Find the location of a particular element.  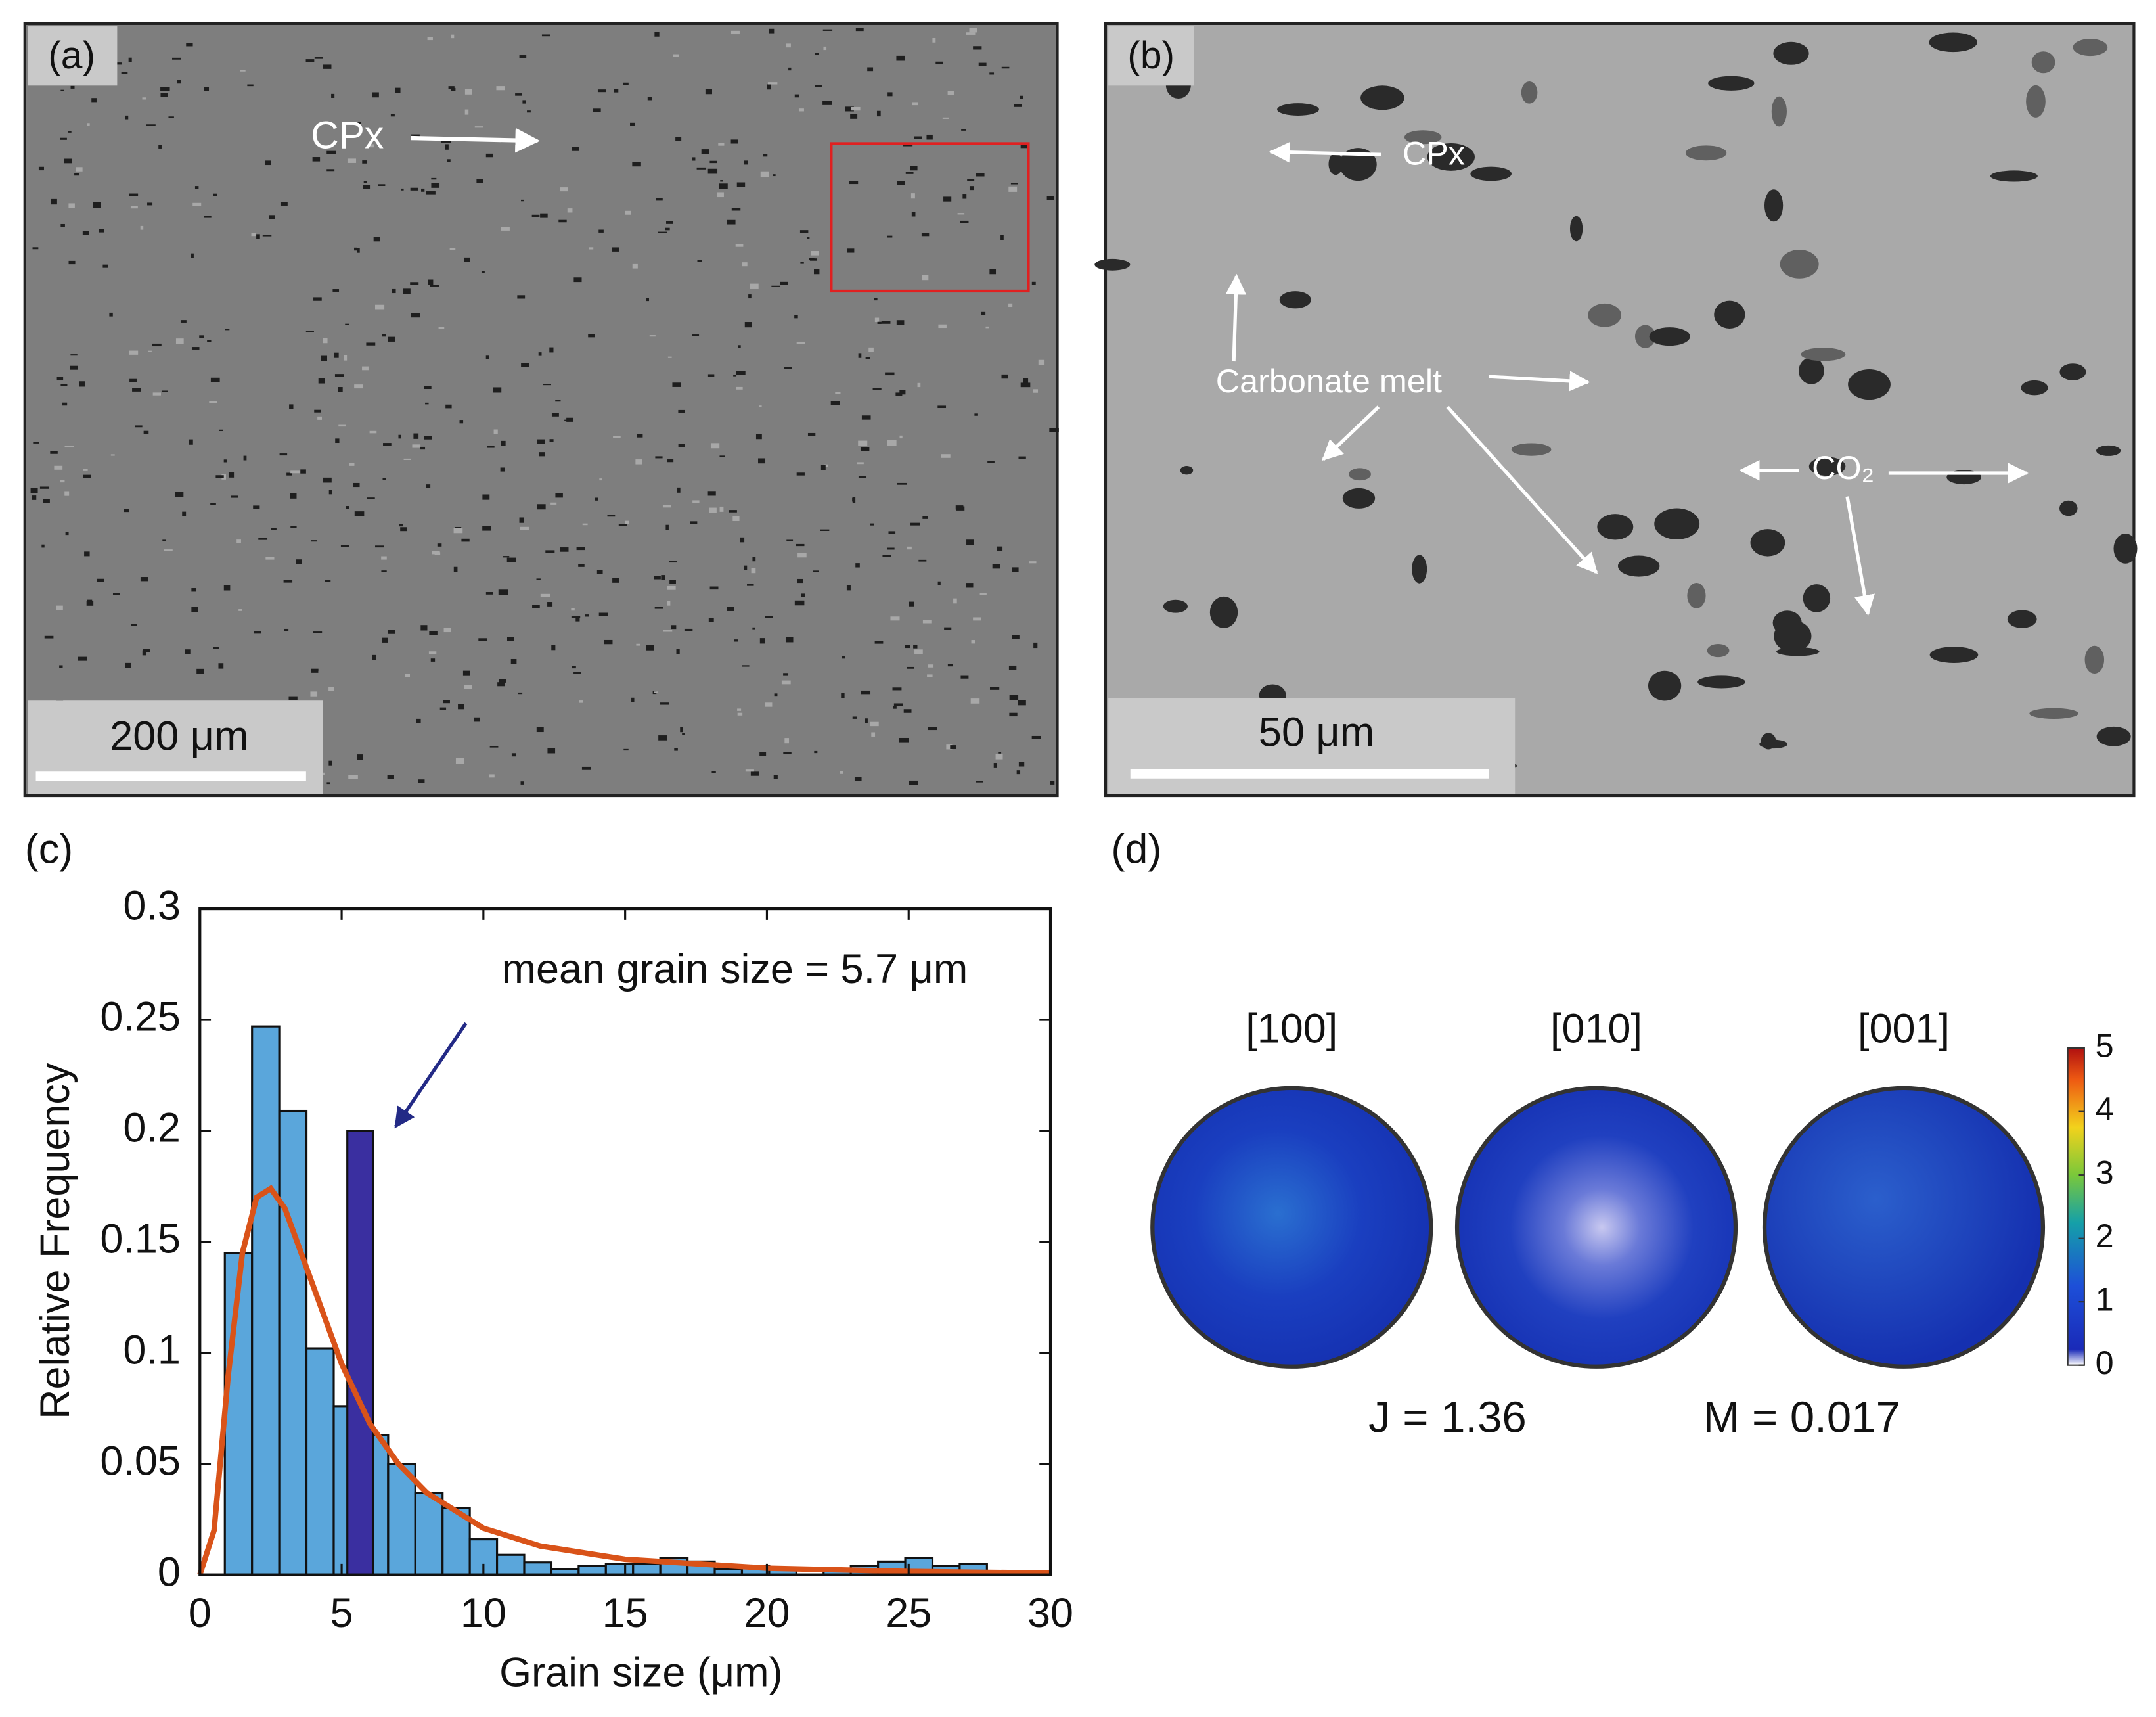

panel-label: (c) is located at coordinates (49, 850).